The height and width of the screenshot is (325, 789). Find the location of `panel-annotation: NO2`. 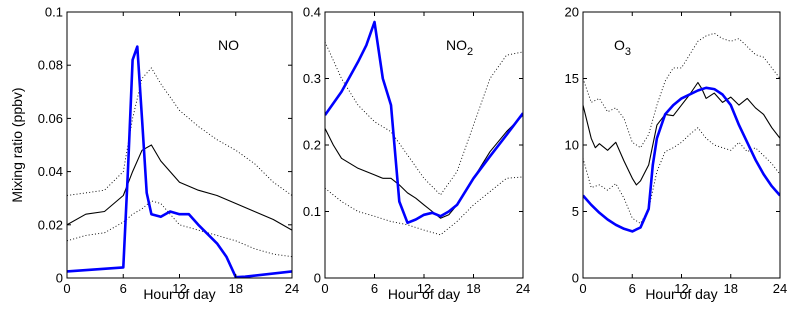

panel-annotation: NO2 is located at coordinates (459, 47).